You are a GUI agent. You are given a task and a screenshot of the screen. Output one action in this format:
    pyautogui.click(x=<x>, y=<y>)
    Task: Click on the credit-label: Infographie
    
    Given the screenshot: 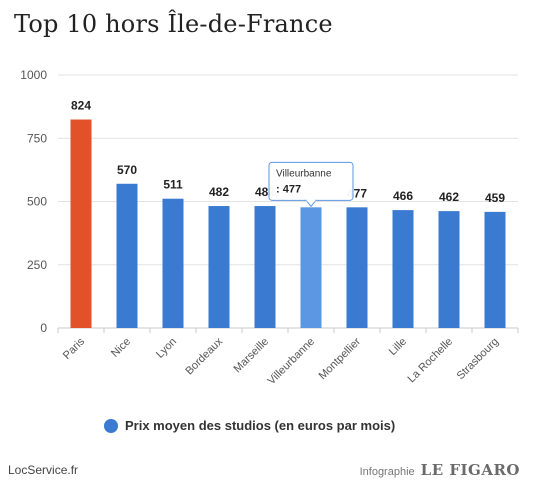 What is the action you would take?
    pyautogui.click(x=387, y=472)
    